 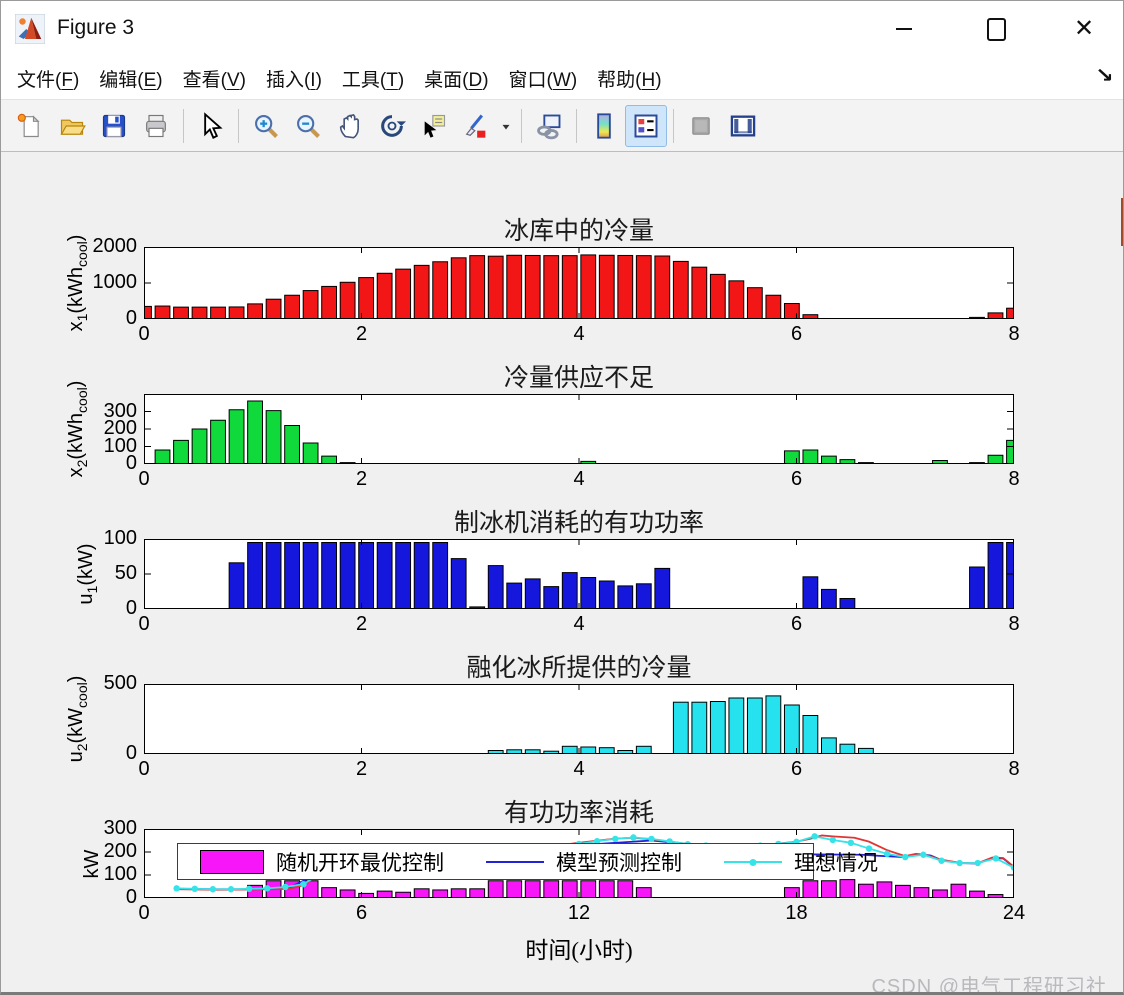 I want to click on zoom-out-icon, so click(x=308, y=126).